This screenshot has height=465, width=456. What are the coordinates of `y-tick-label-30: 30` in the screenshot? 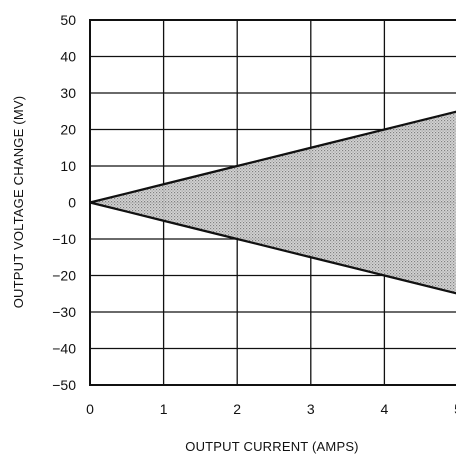 It's located at (68, 93).